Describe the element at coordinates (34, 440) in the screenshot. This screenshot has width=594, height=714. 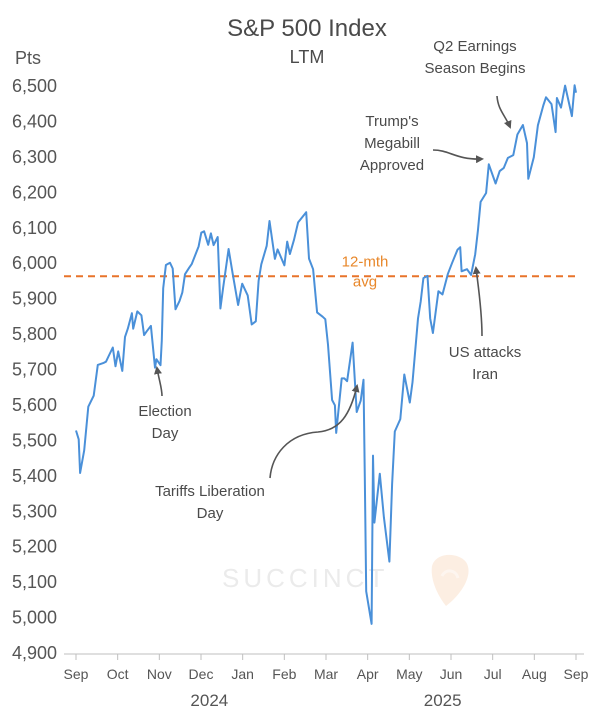
I see `y-tick-label: 5,500` at that location.